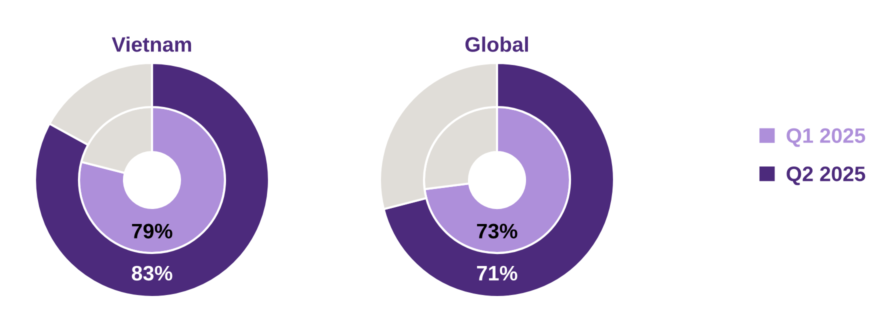 The width and height of the screenshot is (885, 326). What do you see at coordinates (826, 176) in the screenshot?
I see `legend-label: Q2 2025` at bounding box center [826, 176].